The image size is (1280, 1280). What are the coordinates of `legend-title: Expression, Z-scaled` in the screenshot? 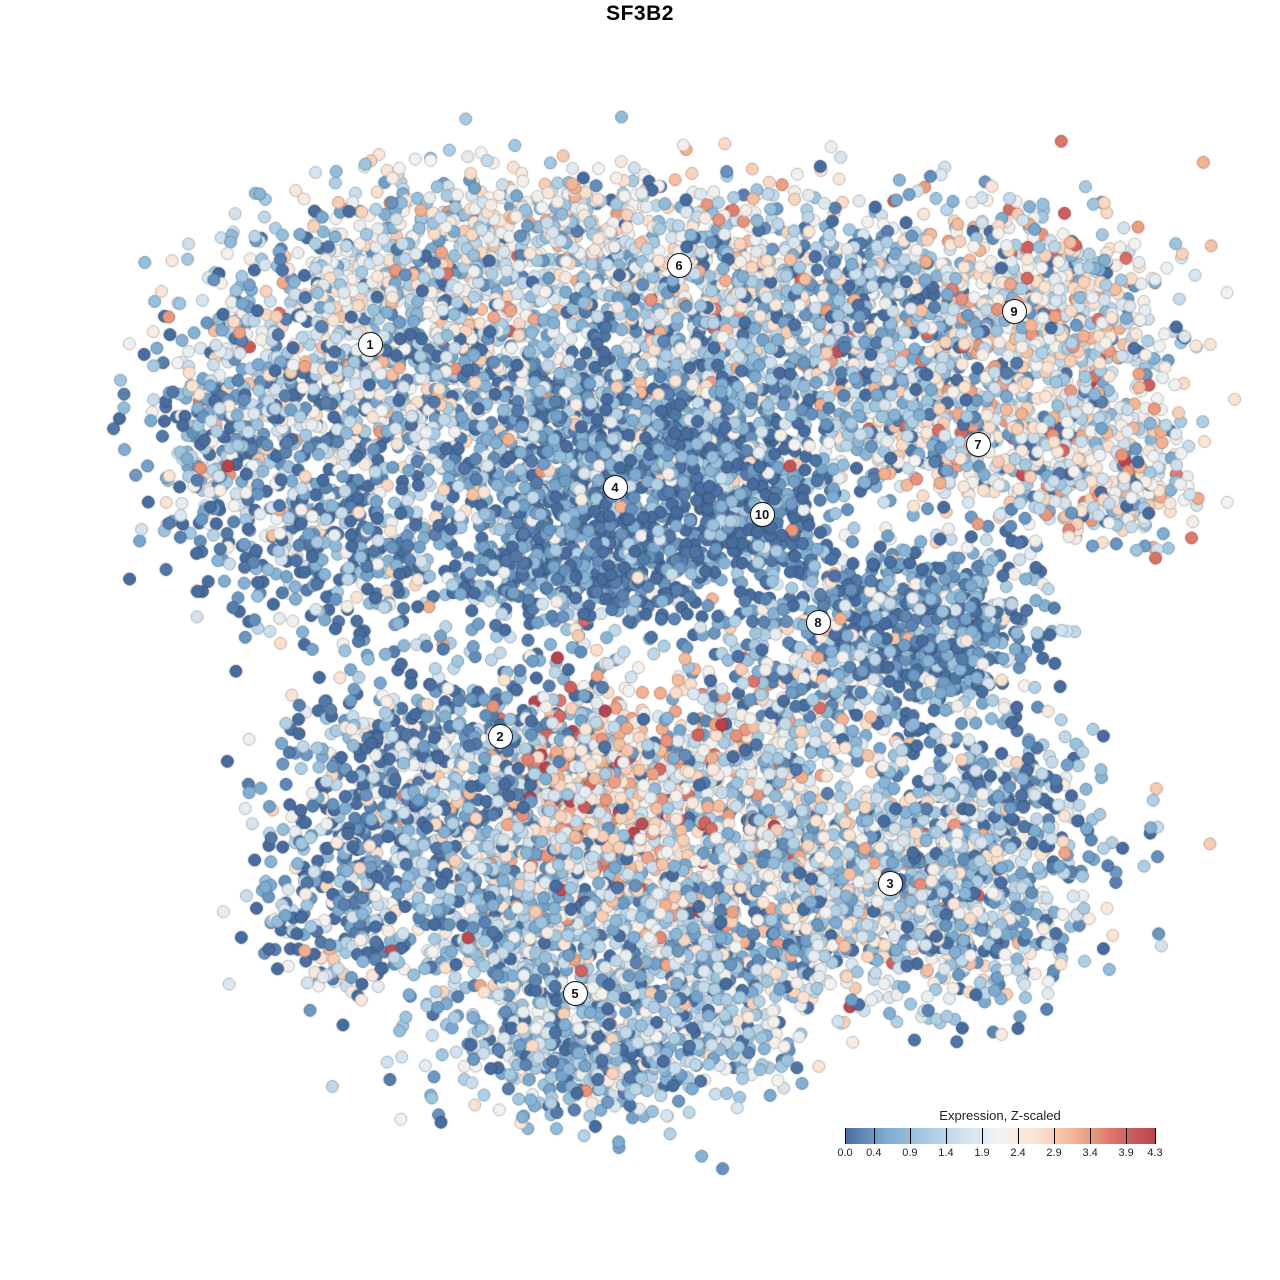 It's located at (1000, 1115).